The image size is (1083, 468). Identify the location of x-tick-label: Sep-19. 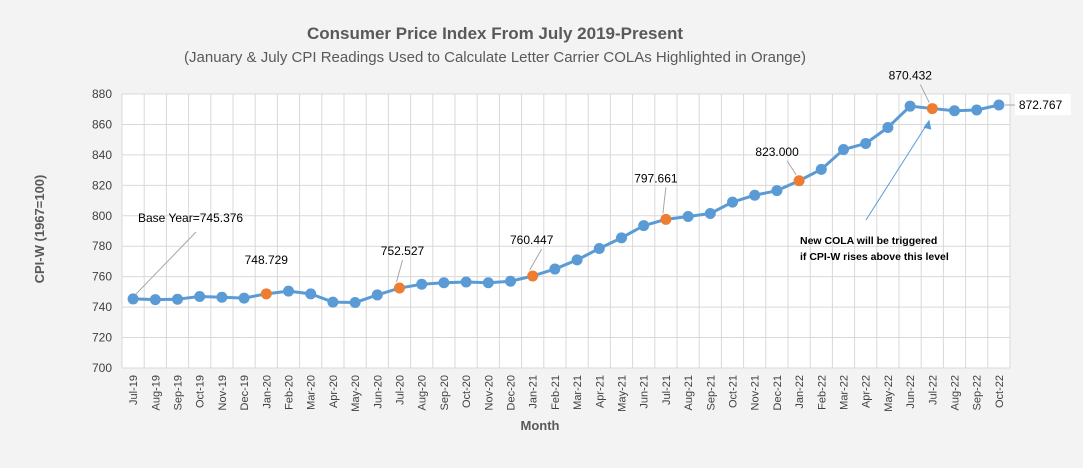
(179, 392).